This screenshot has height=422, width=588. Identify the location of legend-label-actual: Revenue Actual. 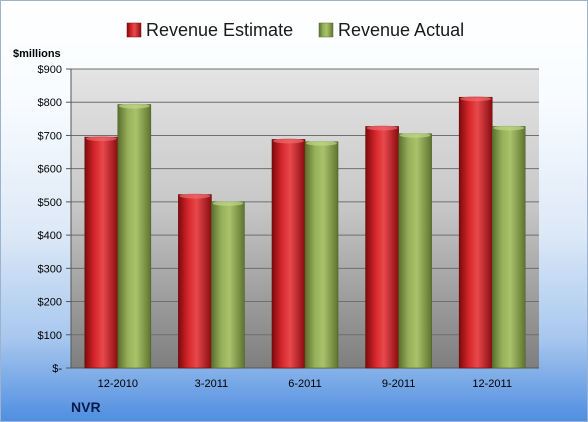
(401, 30).